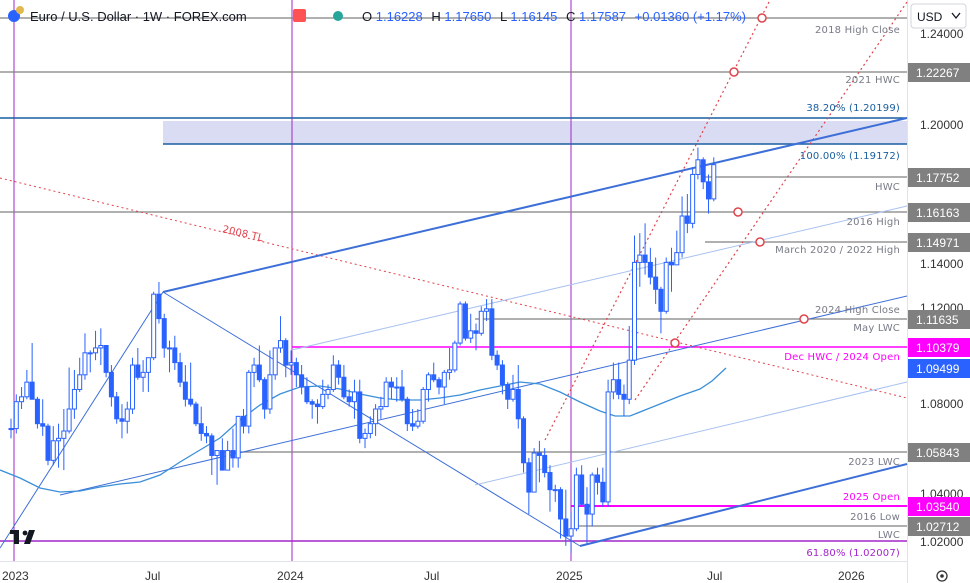  What do you see at coordinates (435, 16) in the screenshot?
I see `ohlc-h-label: H` at bounding box center [435, 16].